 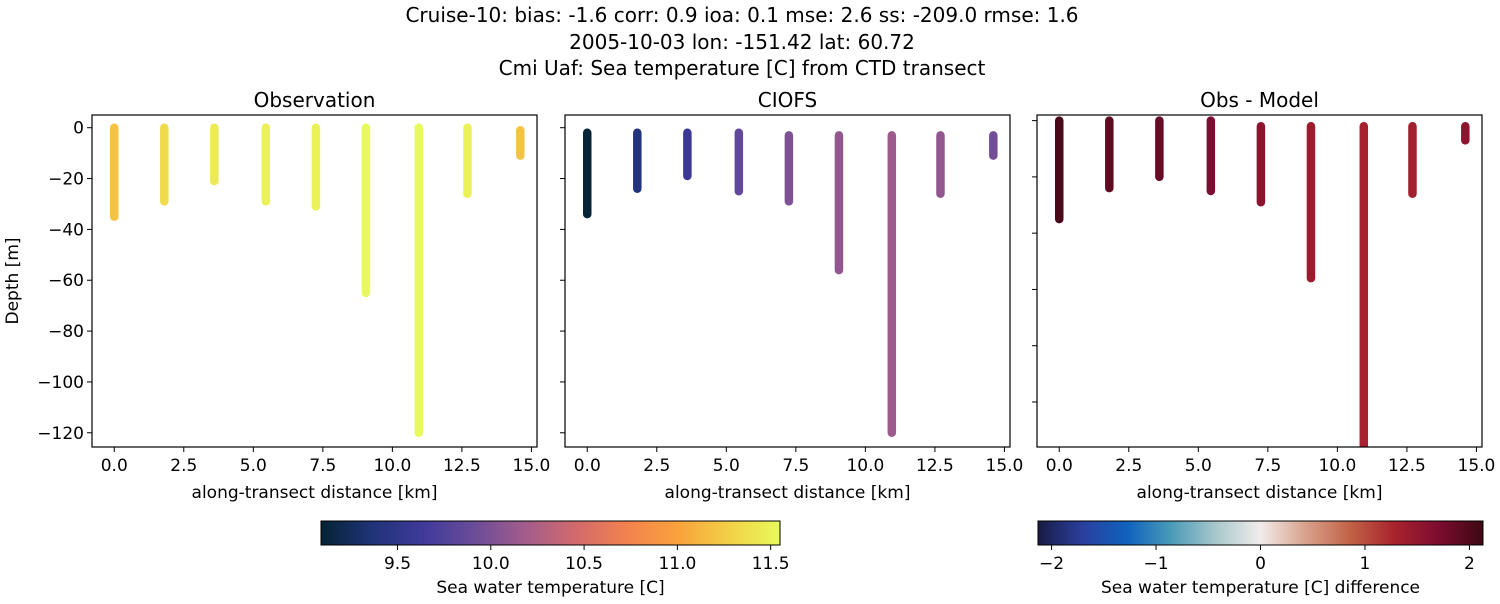 I want to click on suptitle-line-2: 2005-10-03 lon: -151.42 lat: 60.72, so click(x=742, y=42).